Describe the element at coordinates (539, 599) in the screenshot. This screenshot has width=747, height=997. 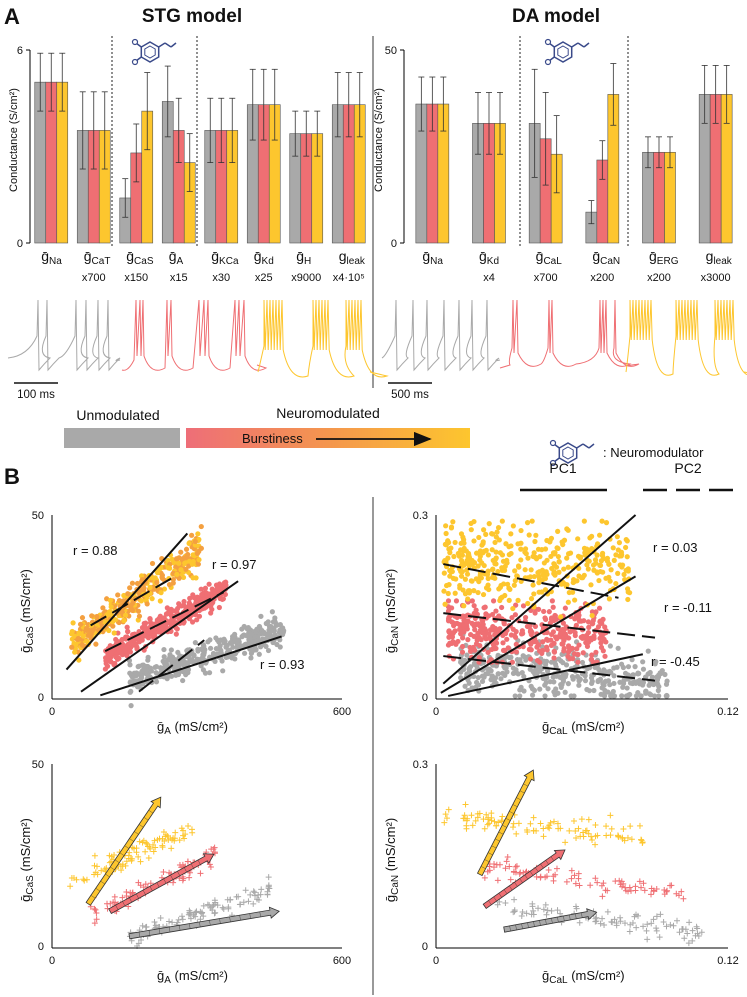
I see `pc1-line` at that location.